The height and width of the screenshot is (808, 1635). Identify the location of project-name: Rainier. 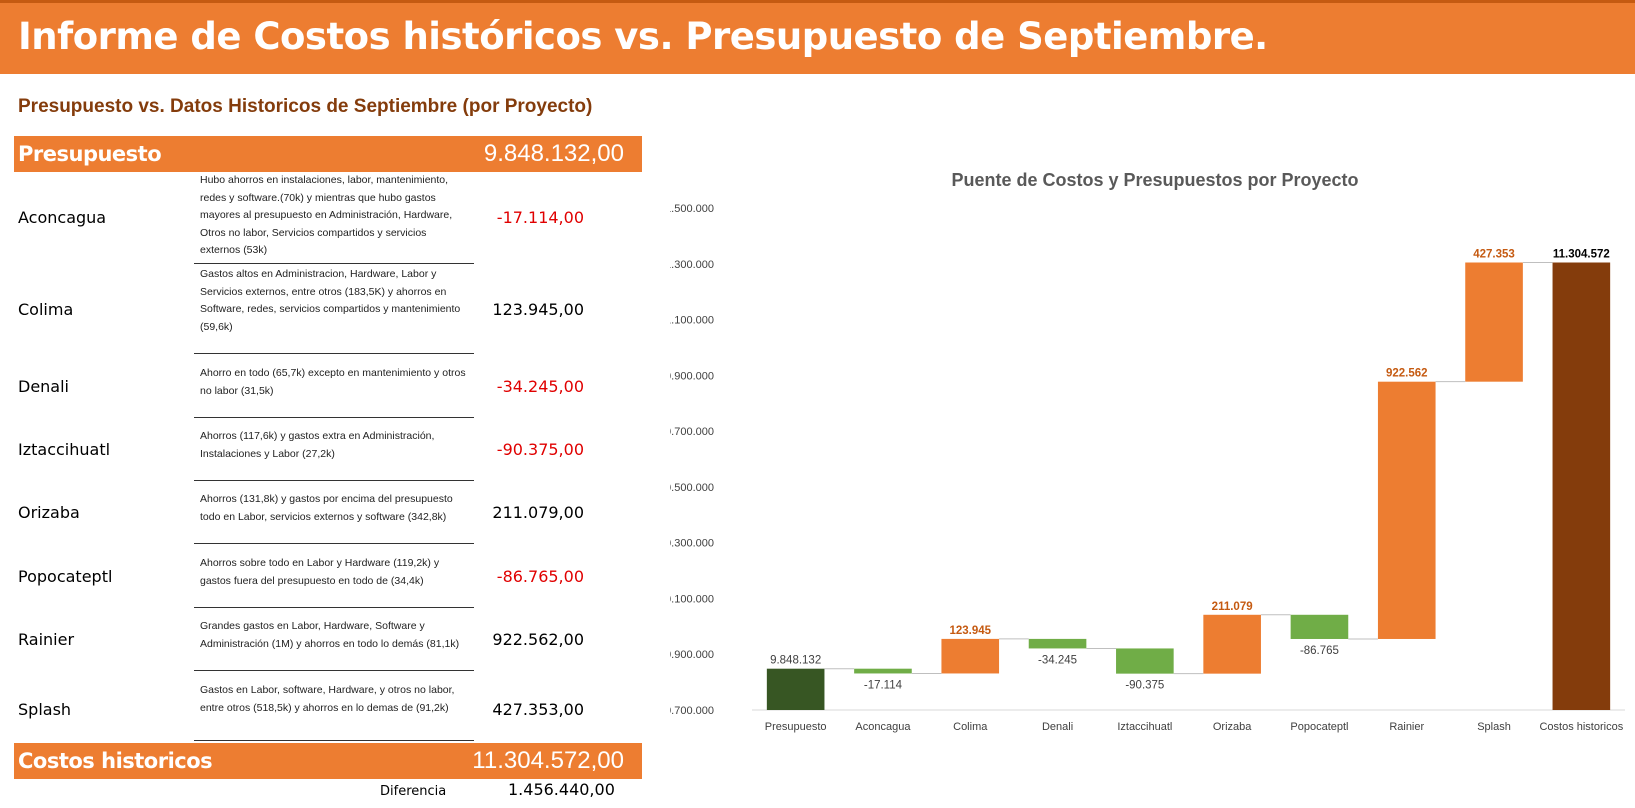
(46, 639).